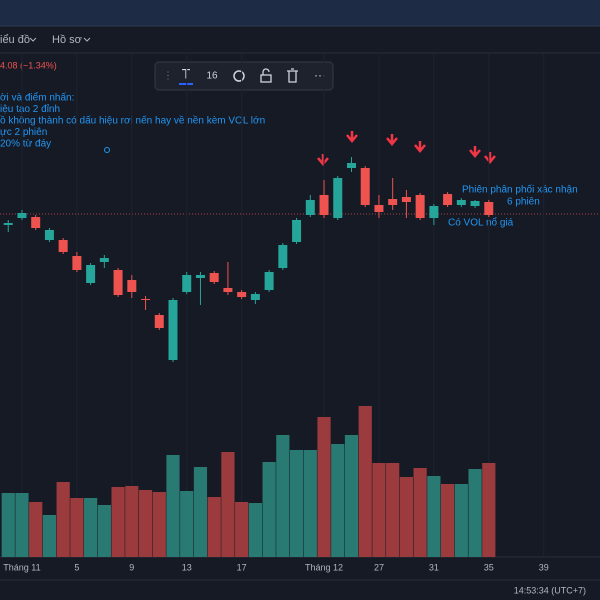  Describe the element at coordinates (550, 590) in the screenshot. I see `clock: 14:53:34 (UTC+7)` at that location.